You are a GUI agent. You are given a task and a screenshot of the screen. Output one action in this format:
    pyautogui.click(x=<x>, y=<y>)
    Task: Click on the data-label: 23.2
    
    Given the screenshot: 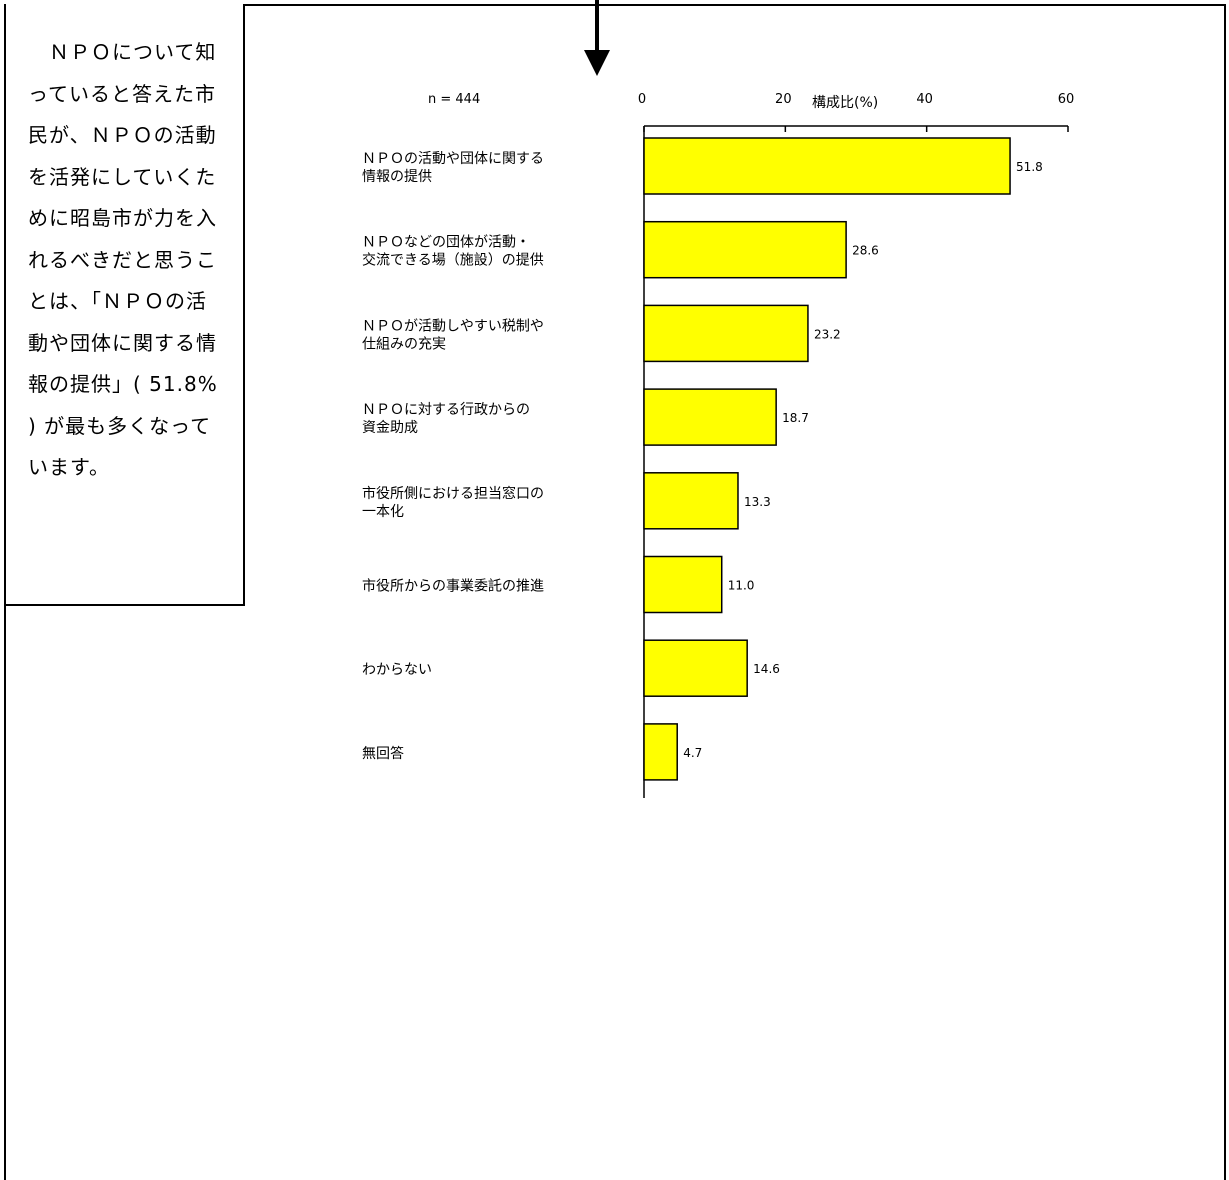 What is the action you would take?
    pyautogui.click(x=827, y=334)
    